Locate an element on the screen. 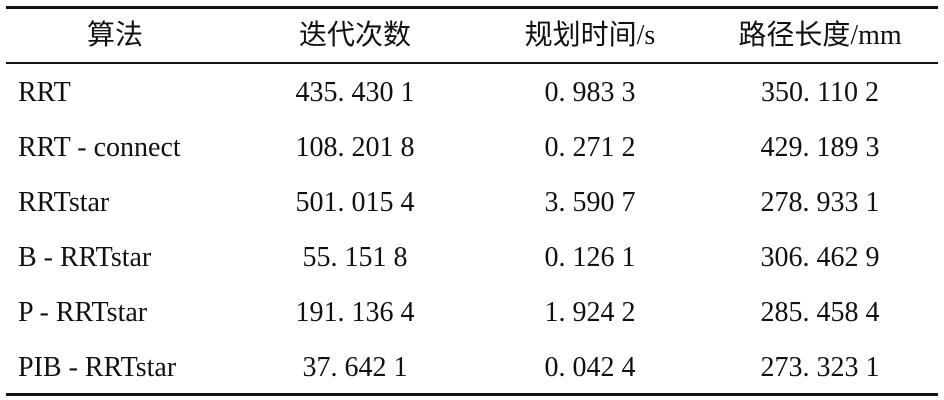 This screenshot has height=400, width=944. table-cell: 273. 323 1 is located at coordinates (820, 367).